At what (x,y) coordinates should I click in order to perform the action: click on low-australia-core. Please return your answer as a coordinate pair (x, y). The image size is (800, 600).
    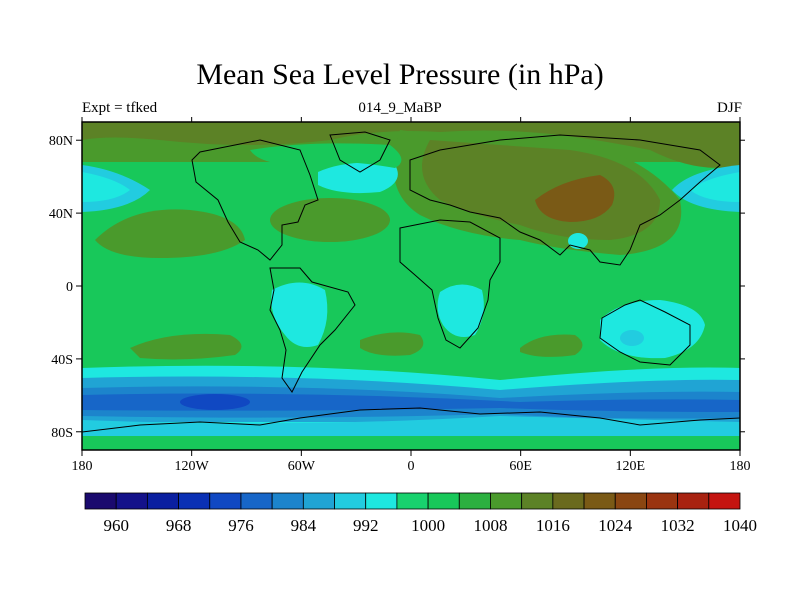
    Looking at the image, I should click on (632, 338).